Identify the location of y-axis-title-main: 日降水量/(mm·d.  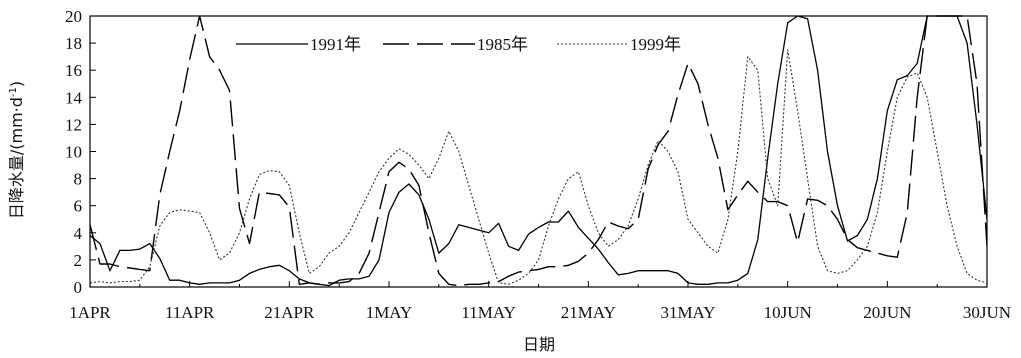
(16, 158).